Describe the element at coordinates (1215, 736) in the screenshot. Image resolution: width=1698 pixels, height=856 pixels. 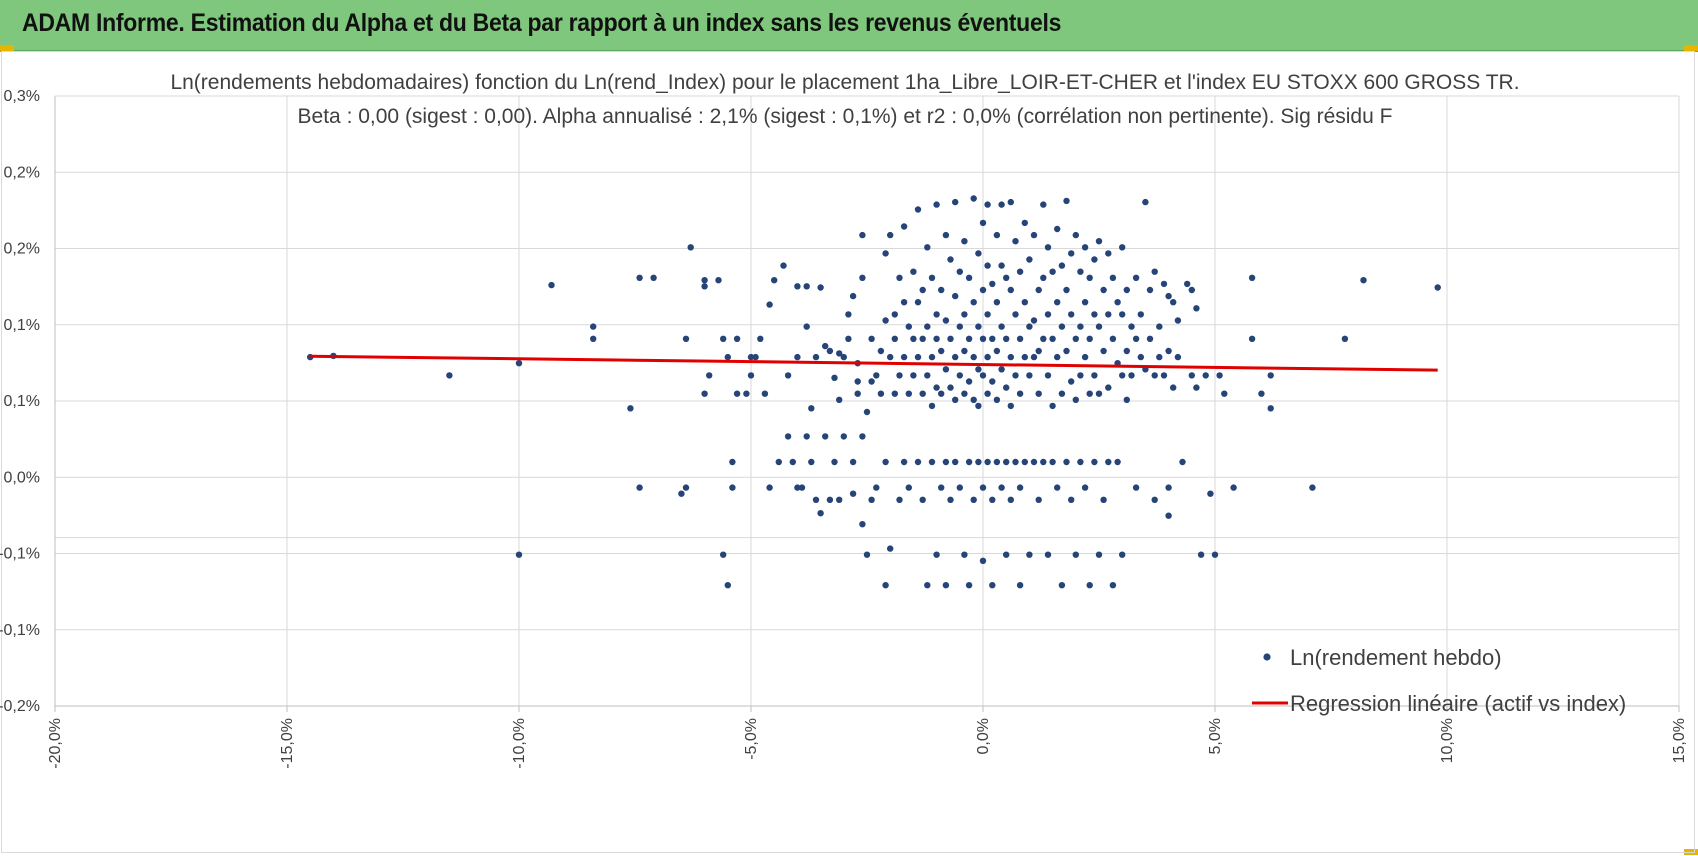
I see `x-tick-label: 5,0%` at that location.